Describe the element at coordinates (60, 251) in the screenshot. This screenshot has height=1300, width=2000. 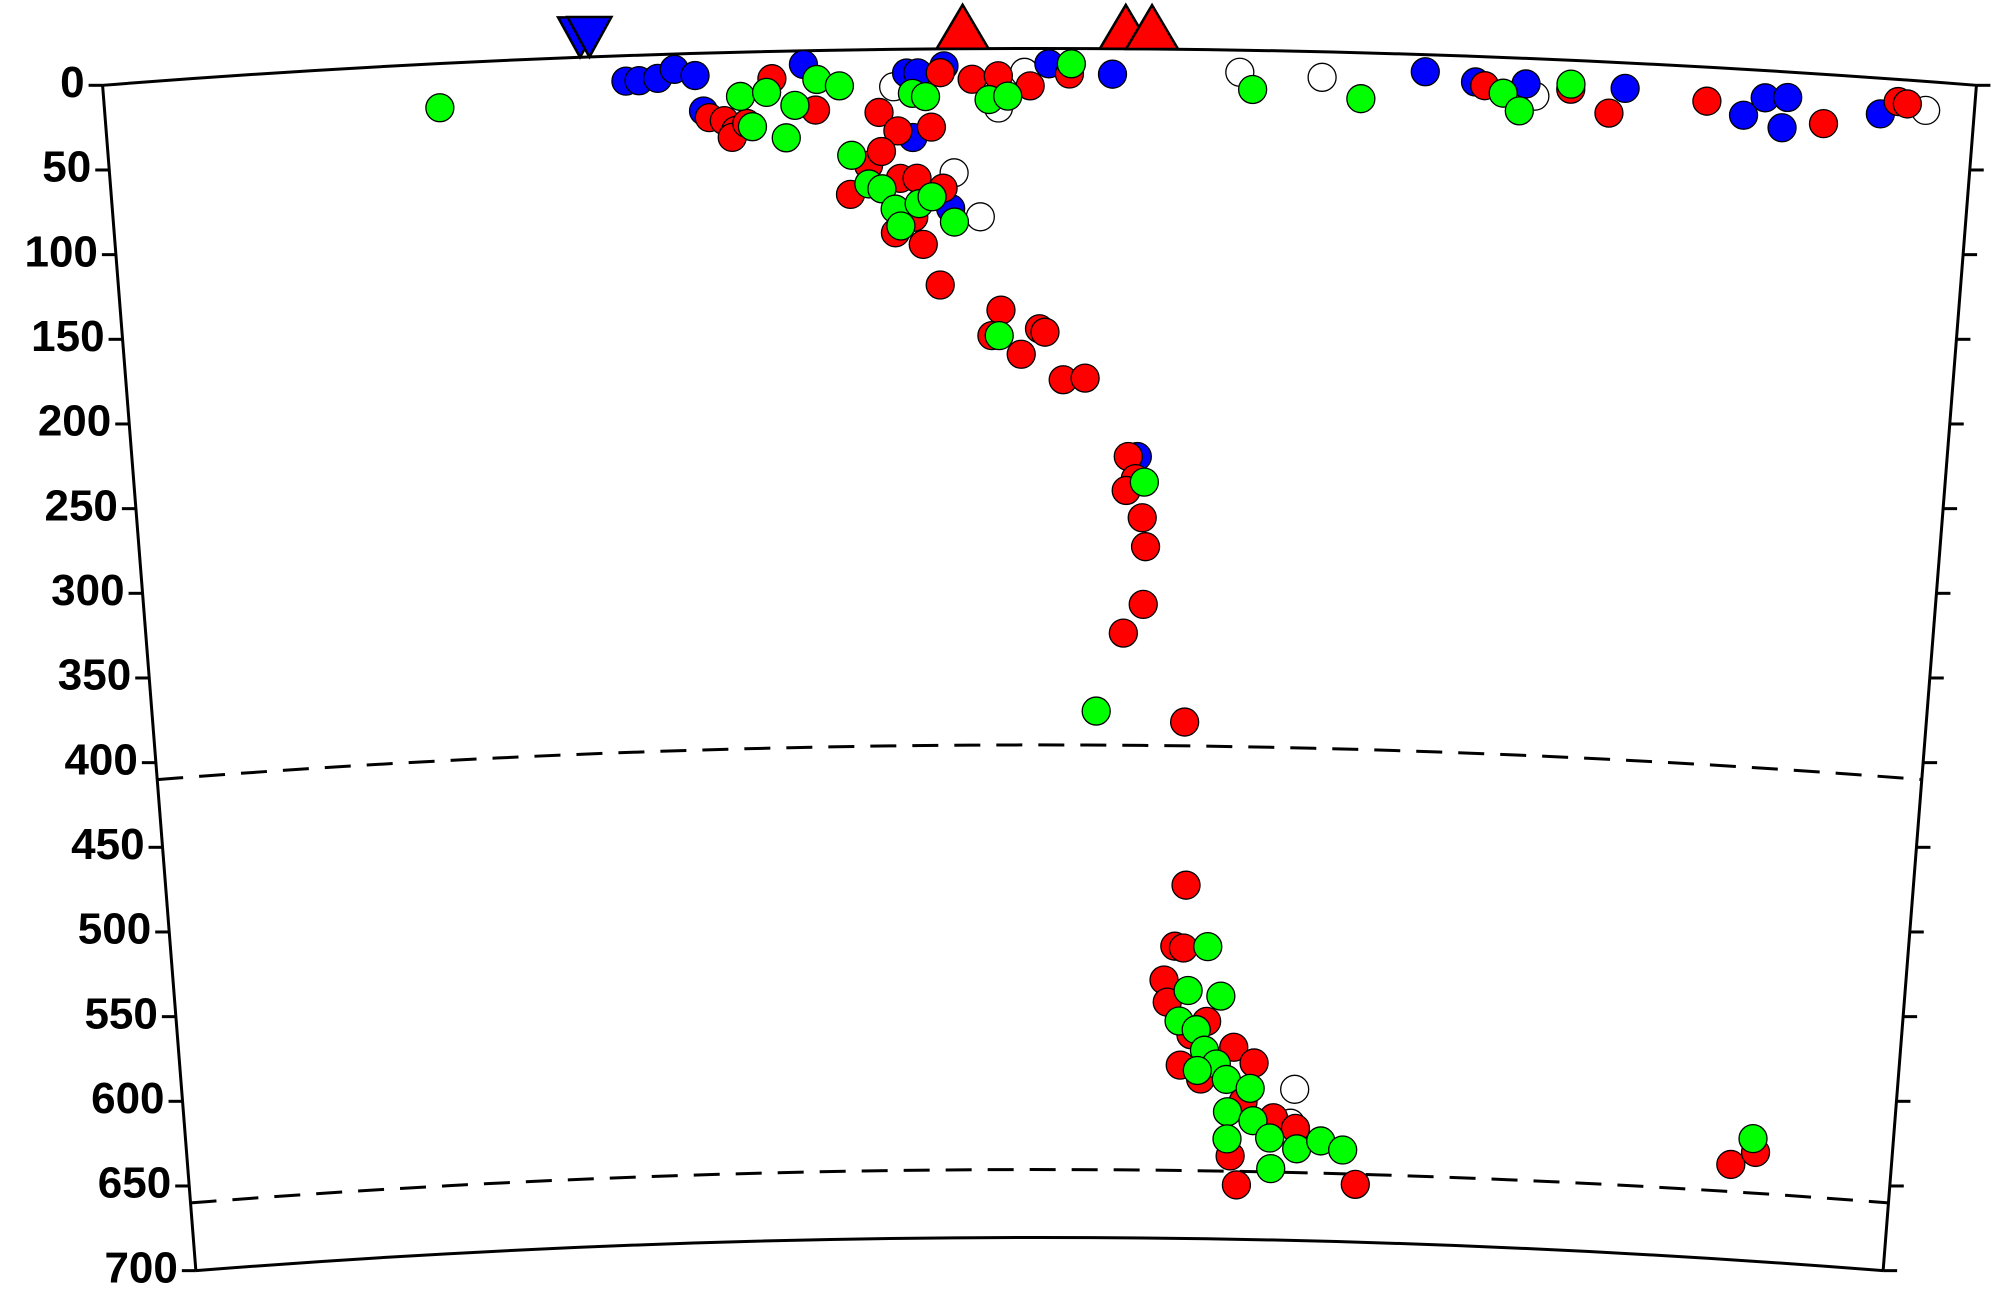
I see `y-tick-label: 100` at that location.